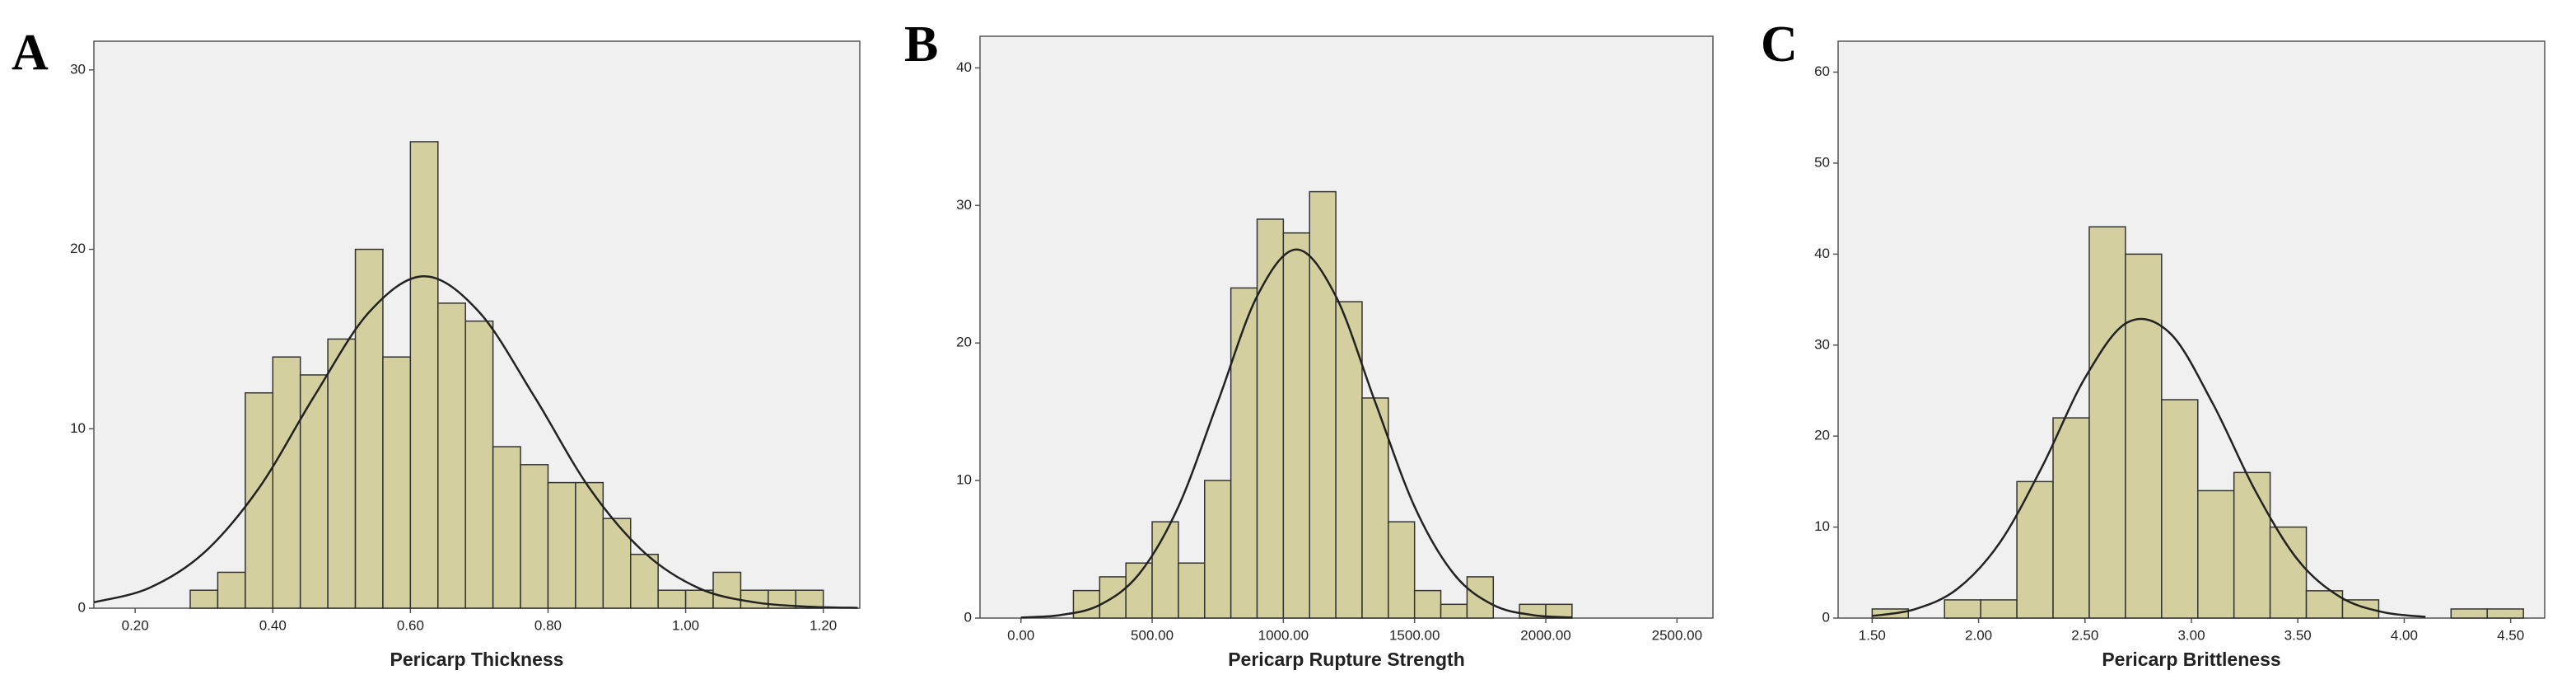 The width and height of the screenshot is (2576, 684). What do you see at coordinates (410, 625) in the screenshot?
I see `x-tick-label: 0.60` at bounding box center [410, 625].